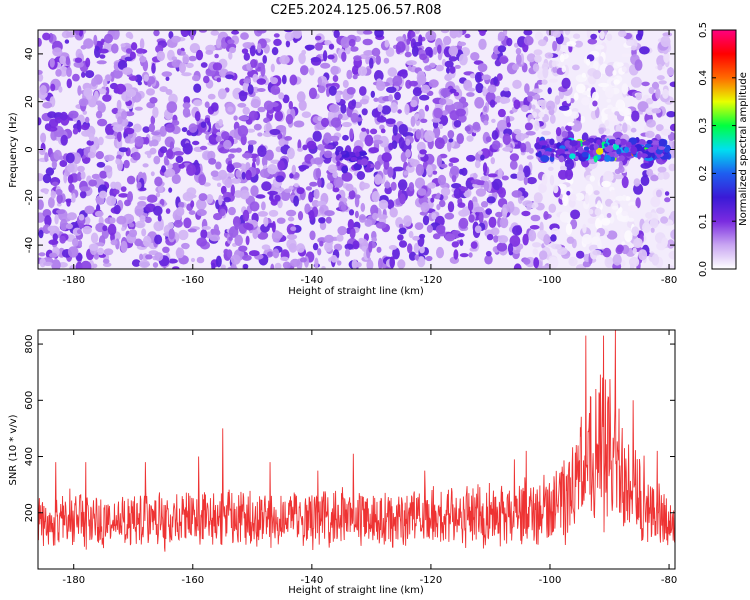  Describe the element at coordinates (29, 456) in the screenshot. I see `y-tick-label: 400` at that location.